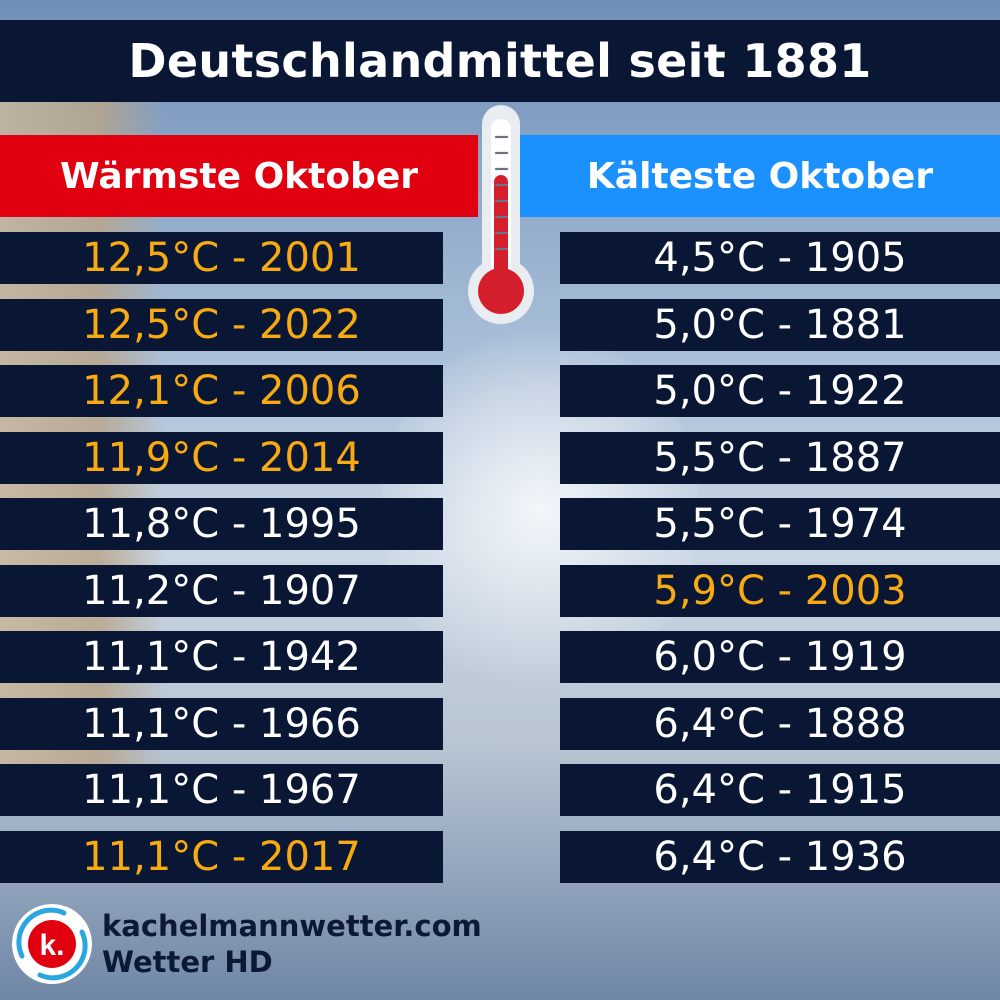 The height and width of the screenshot is (1000, 1000). I want to click on coldest-header: Kälteste Oktober, so click(760, 176).